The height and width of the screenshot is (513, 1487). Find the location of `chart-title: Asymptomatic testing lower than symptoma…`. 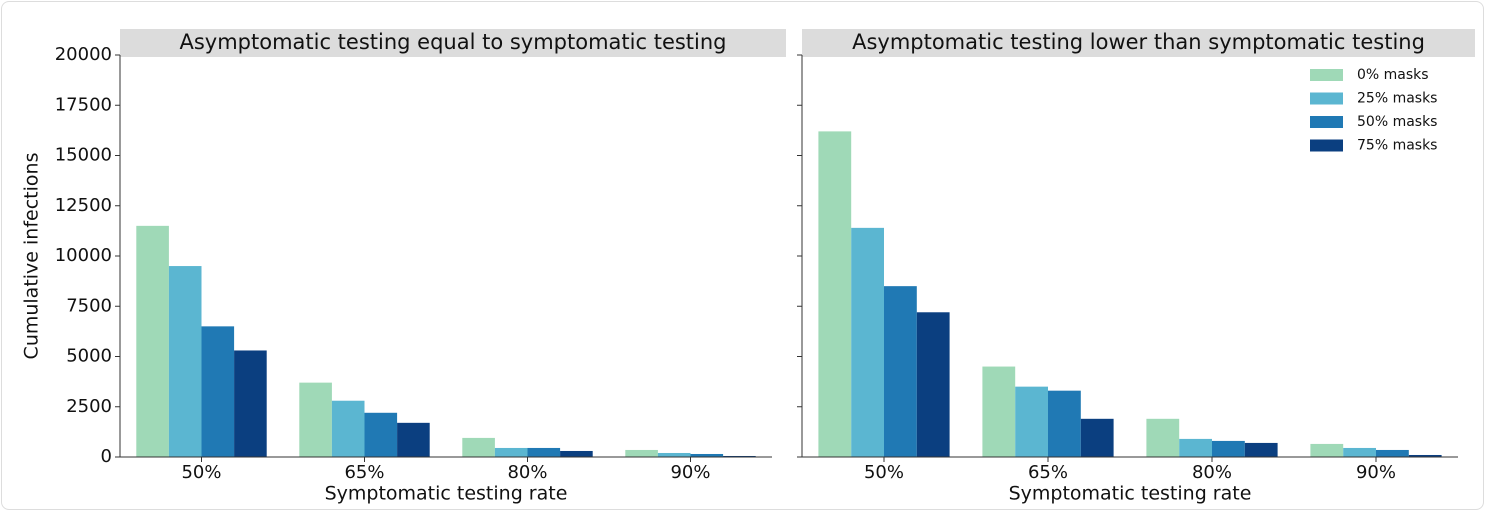

chart-title: Asymptomatic testing lower than symptoma… is located at coordinates (1138, 42).